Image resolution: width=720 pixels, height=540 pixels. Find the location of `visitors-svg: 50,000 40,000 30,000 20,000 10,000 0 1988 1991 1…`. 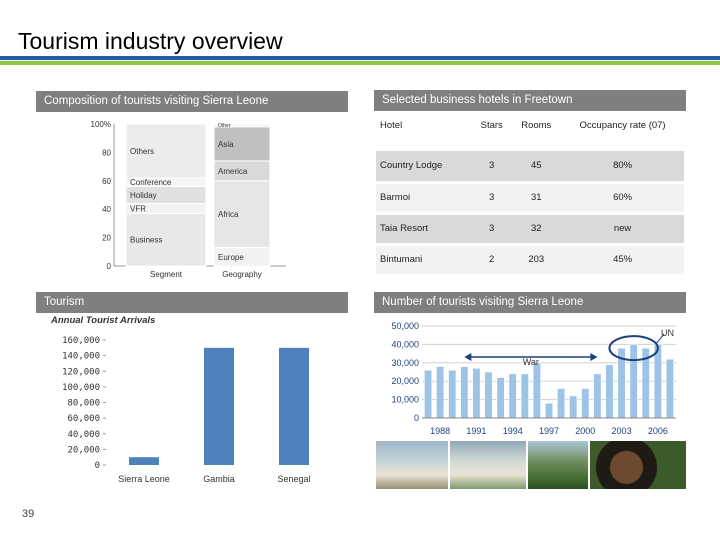

visitors-svg: 50,000 40,000 30,000 20,000 10,000 0 1988 1991 1… is located at coordinates (533, 378).